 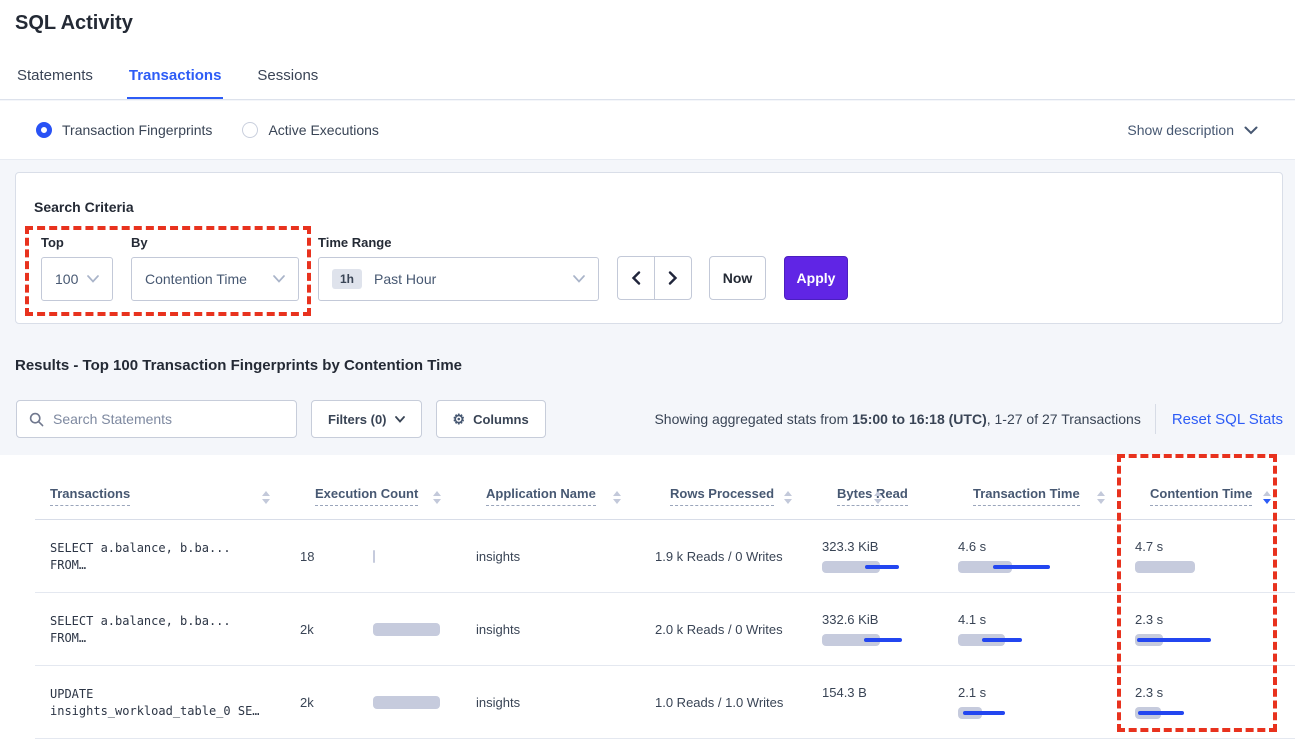 What do you see at coordinates (458, 279) in the screenshot?
I see `time-range-select: 1h Past Hour` at bounding box center [458, 279].